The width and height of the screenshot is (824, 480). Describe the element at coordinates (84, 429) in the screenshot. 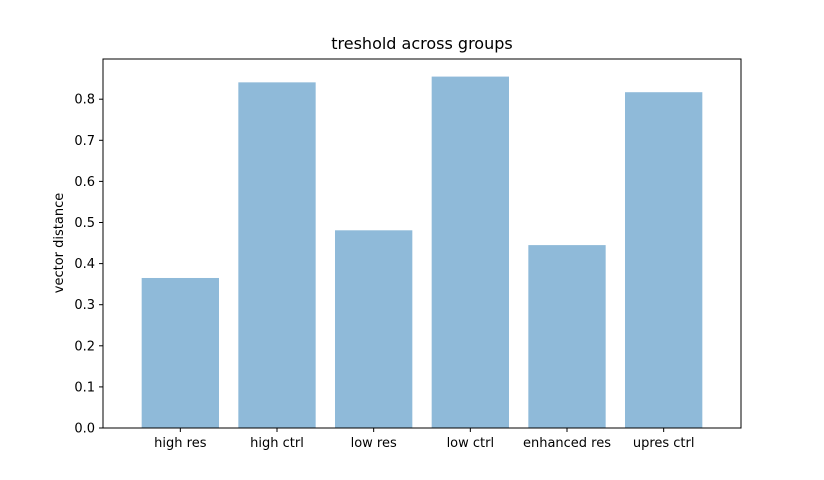

I see `y-tick-label: 0.0` at that location.